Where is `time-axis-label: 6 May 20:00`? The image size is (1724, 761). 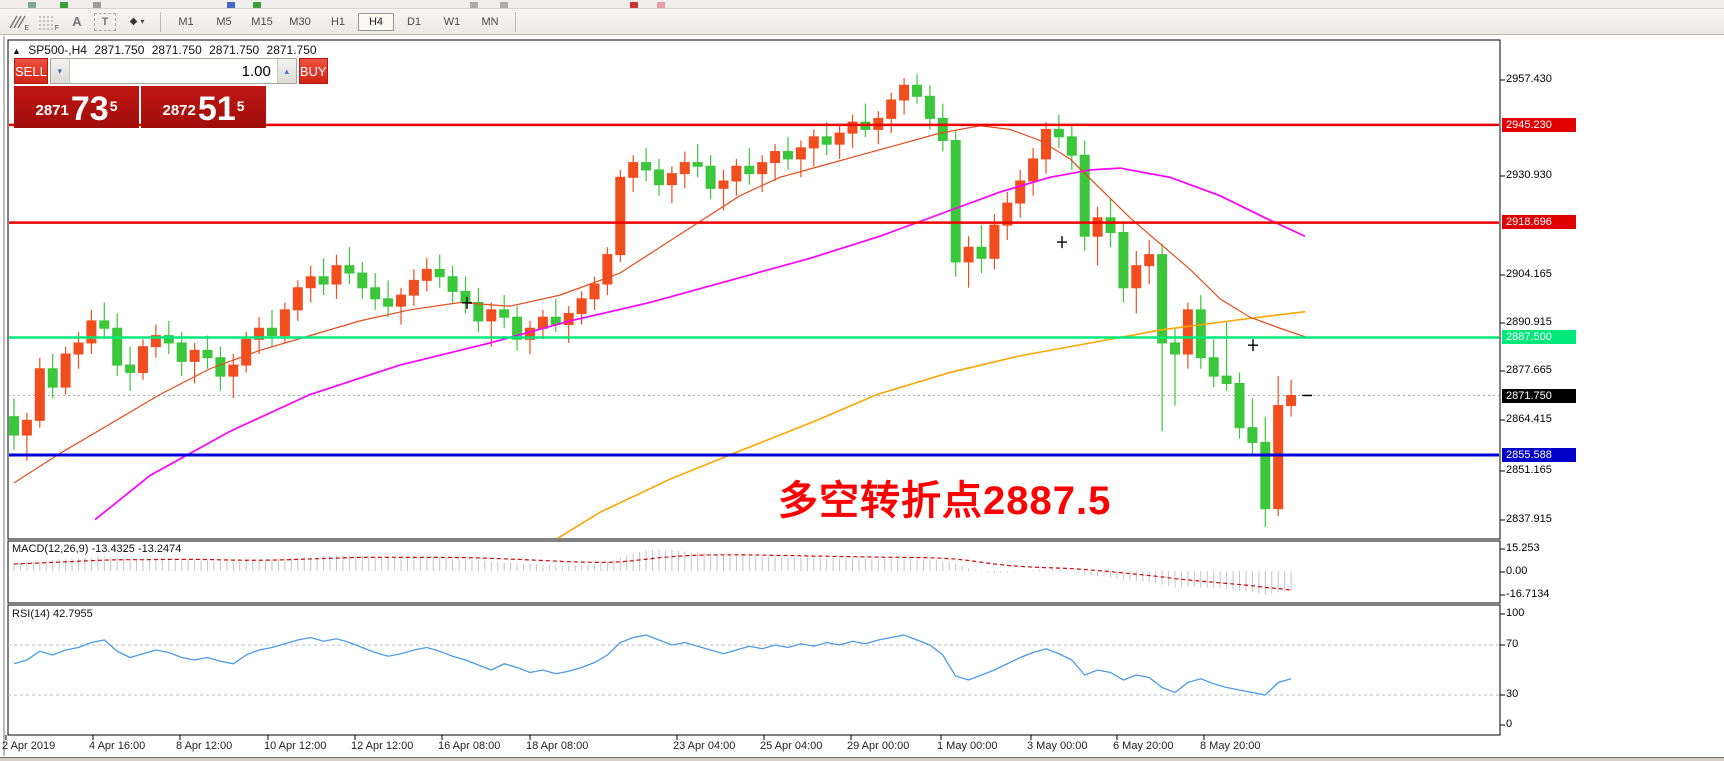 time-axis-label: 6 May 20:00 is located at coordinates (1143, 746).